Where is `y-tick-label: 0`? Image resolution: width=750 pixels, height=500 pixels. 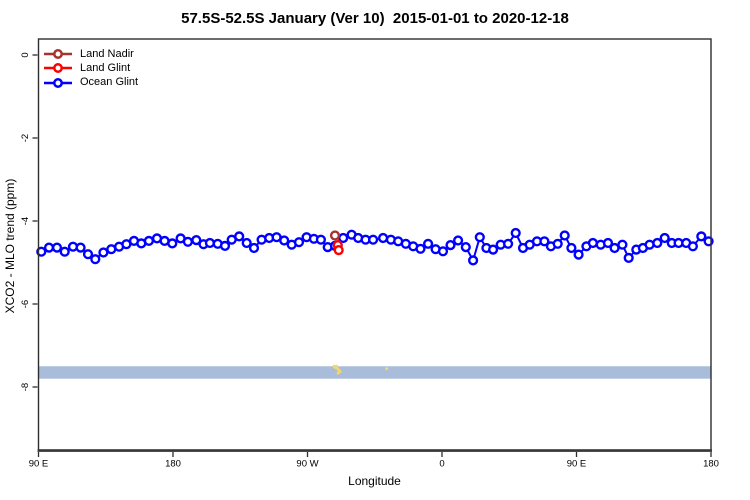
y-tick-label: 0 is located at coordinates (25, 54).